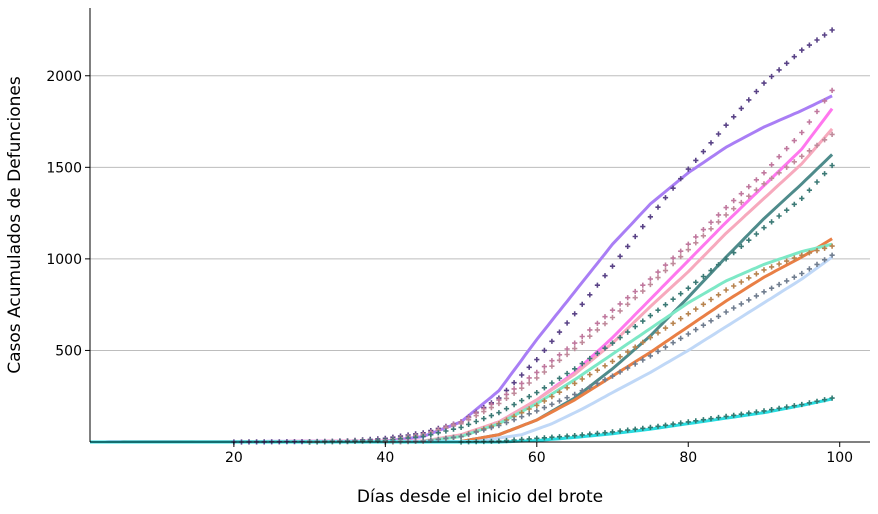  What do you see at coordinates (64, 168) in the screenshot?
I see `y-tick-label: 1500` at bounding box center [64, 168].